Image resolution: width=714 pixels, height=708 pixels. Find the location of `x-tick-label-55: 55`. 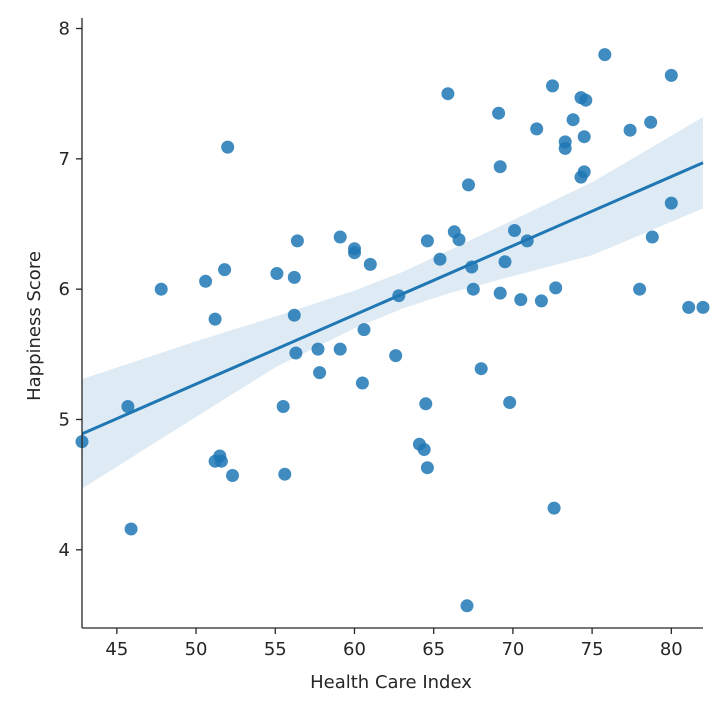

x-tick-label-55: 55 is located at coordinates (275, 649).